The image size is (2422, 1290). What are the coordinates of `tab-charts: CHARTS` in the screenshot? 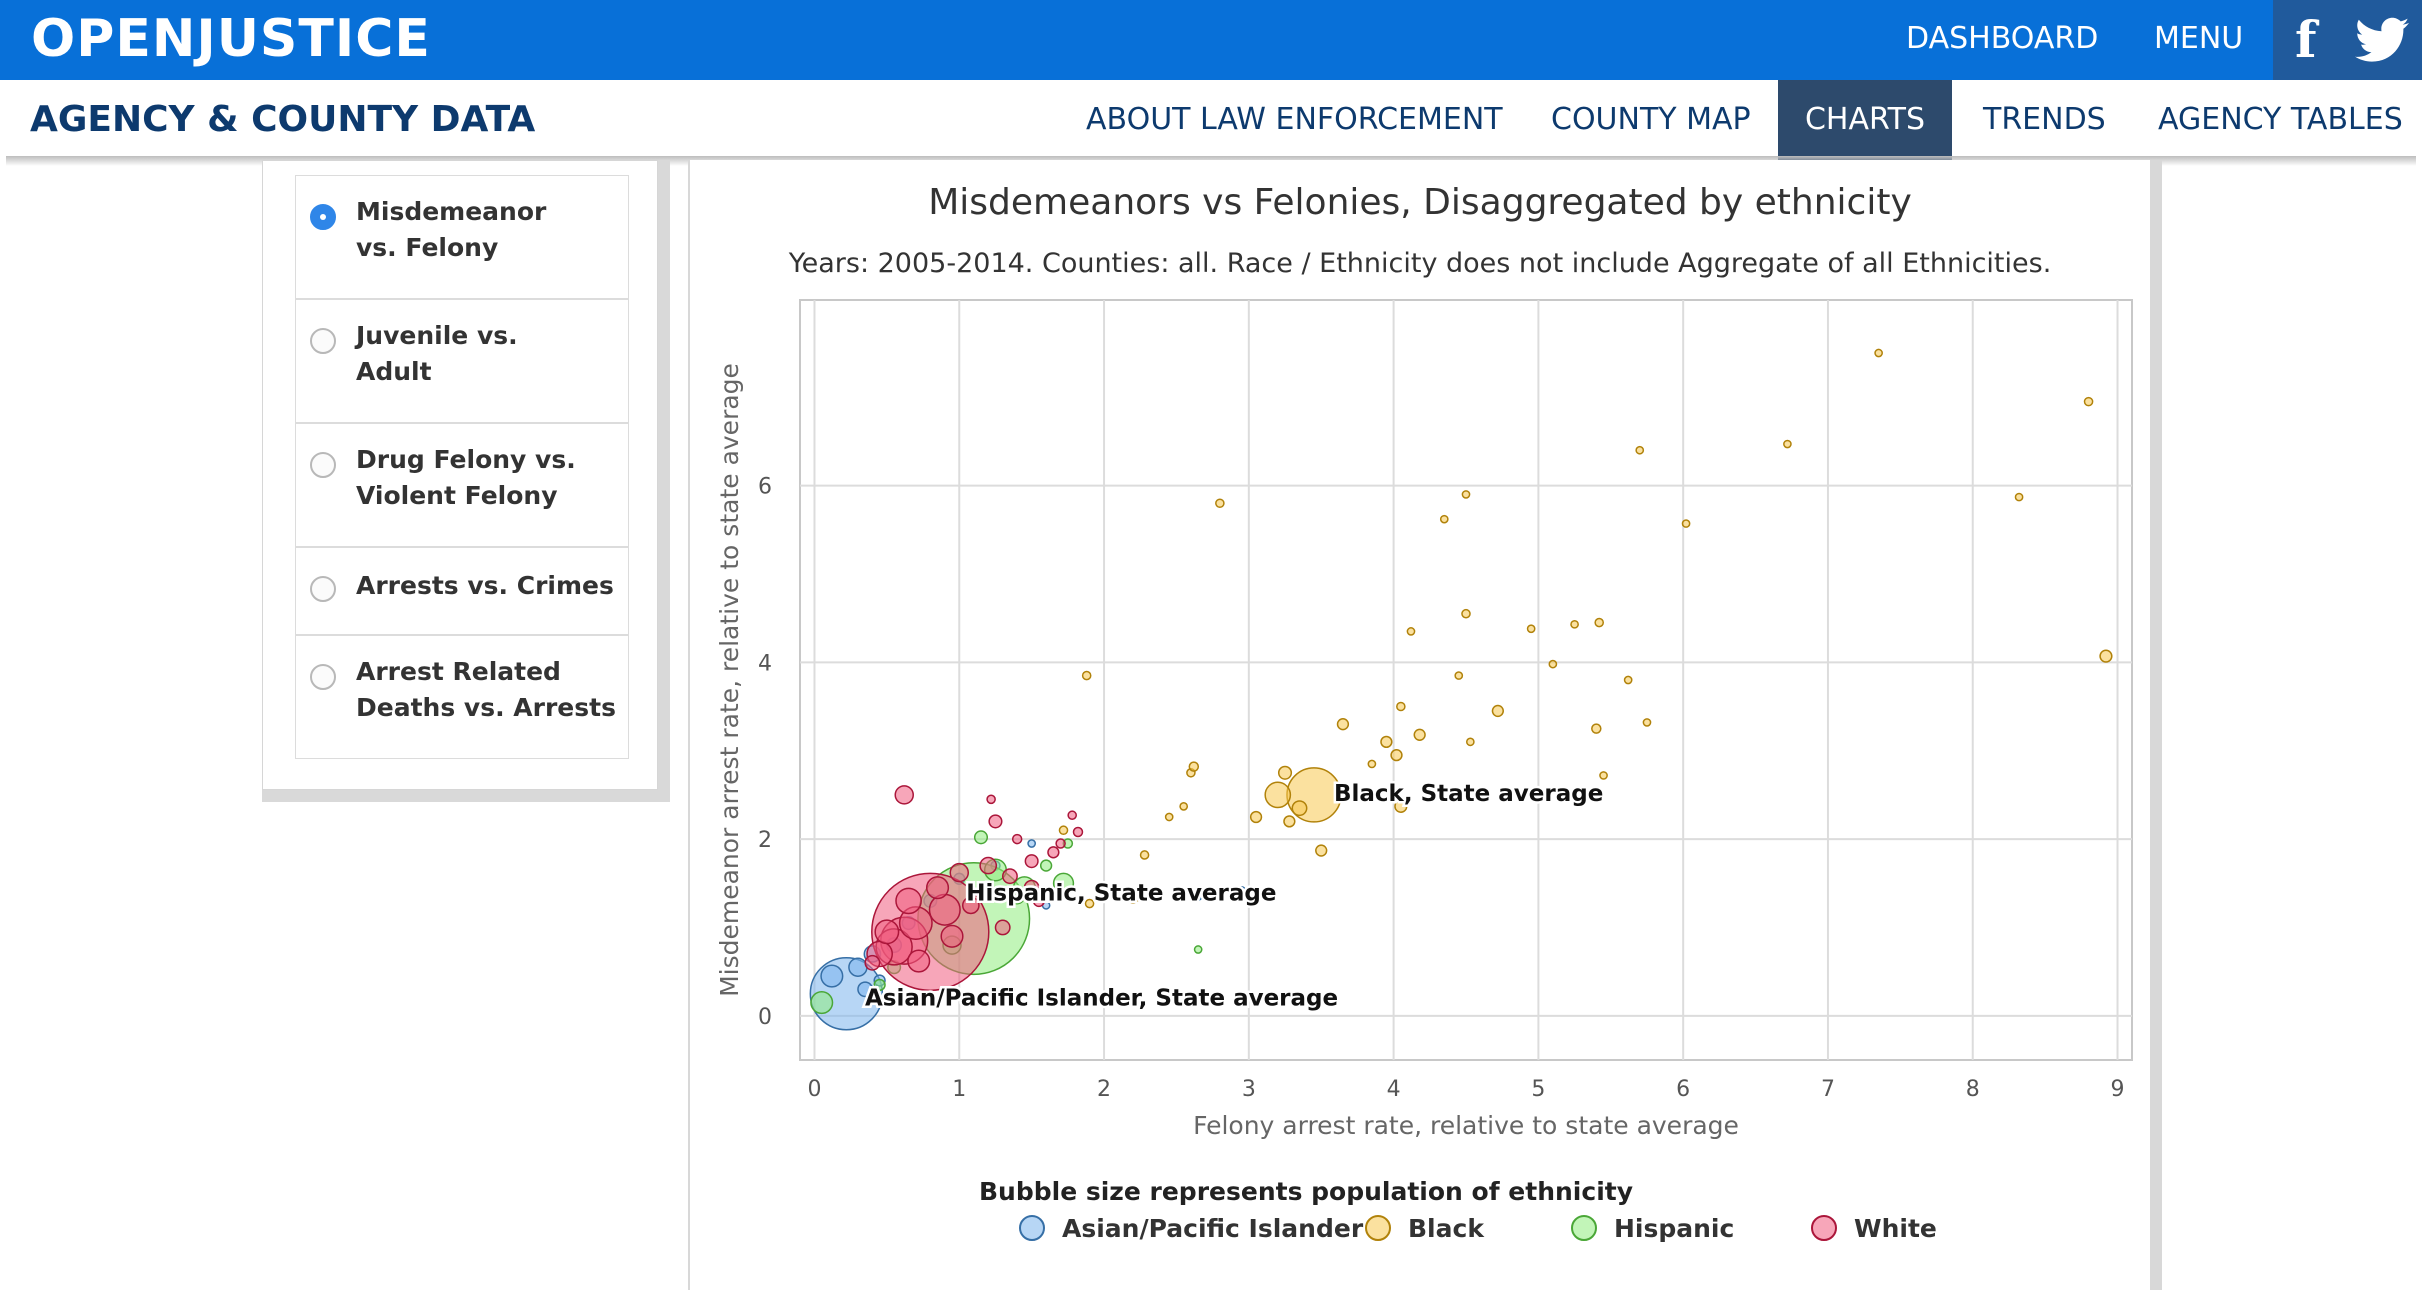 It's located at (1865, 120).